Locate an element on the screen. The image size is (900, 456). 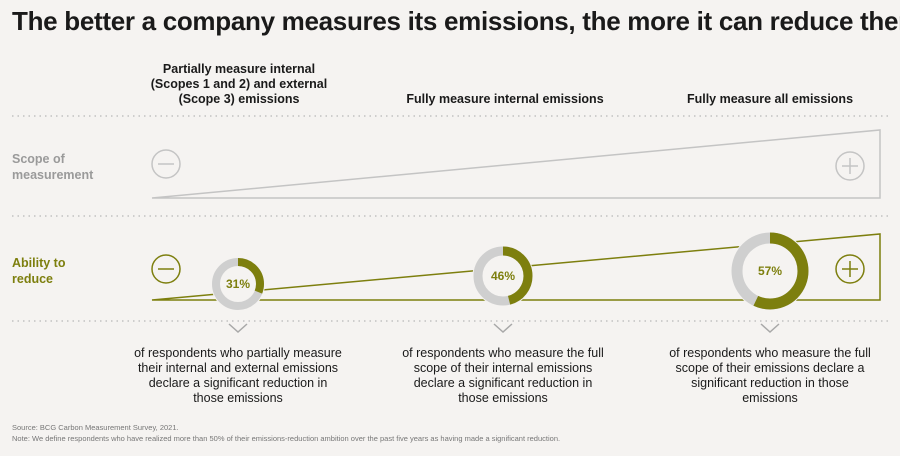
donut-value-label: 31% is located at coordinates (238, 284).